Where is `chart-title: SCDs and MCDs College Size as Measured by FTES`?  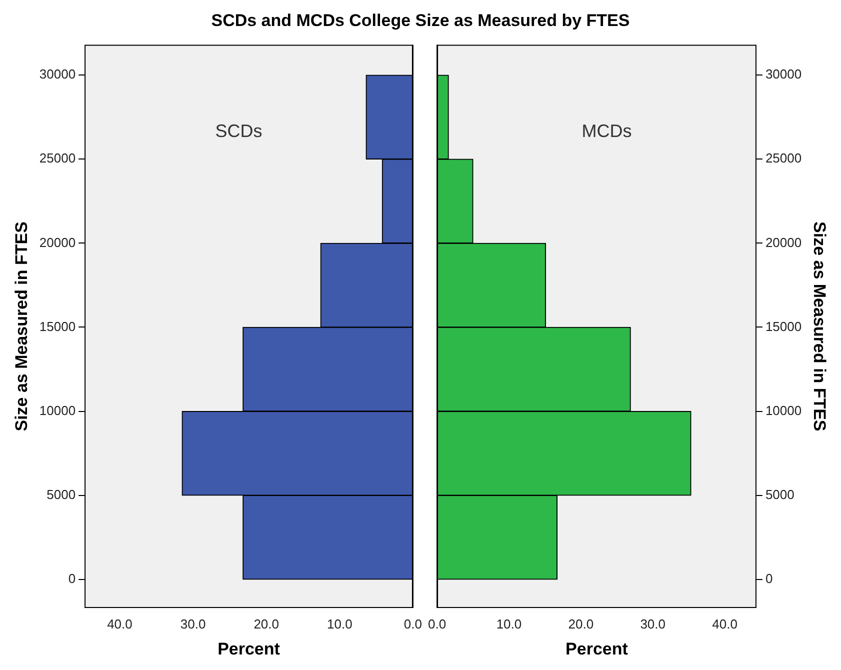
chart-title: SCDs and MCDs College Size as Measured by FTES is located at coordinates (420, 21).